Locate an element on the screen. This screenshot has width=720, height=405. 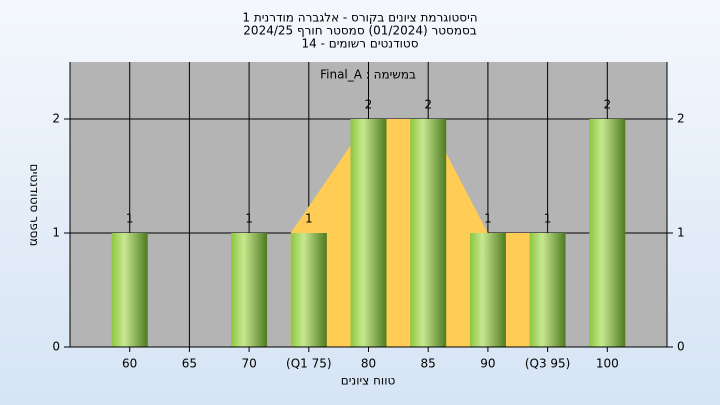
y-tick-label: 2 is located at coordinates (56, 119).